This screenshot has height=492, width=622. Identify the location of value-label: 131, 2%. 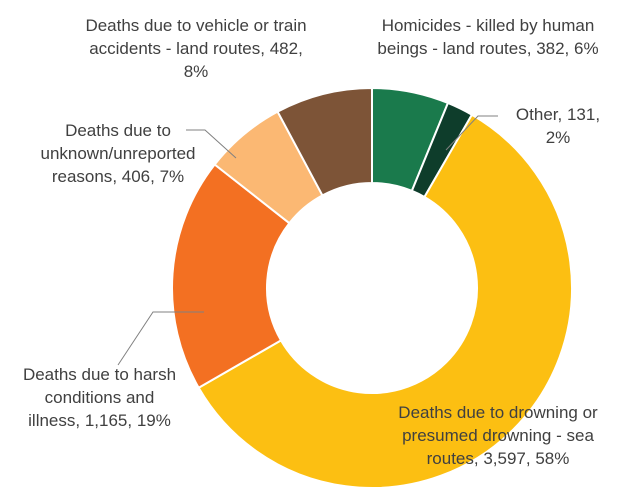
(573, 126).